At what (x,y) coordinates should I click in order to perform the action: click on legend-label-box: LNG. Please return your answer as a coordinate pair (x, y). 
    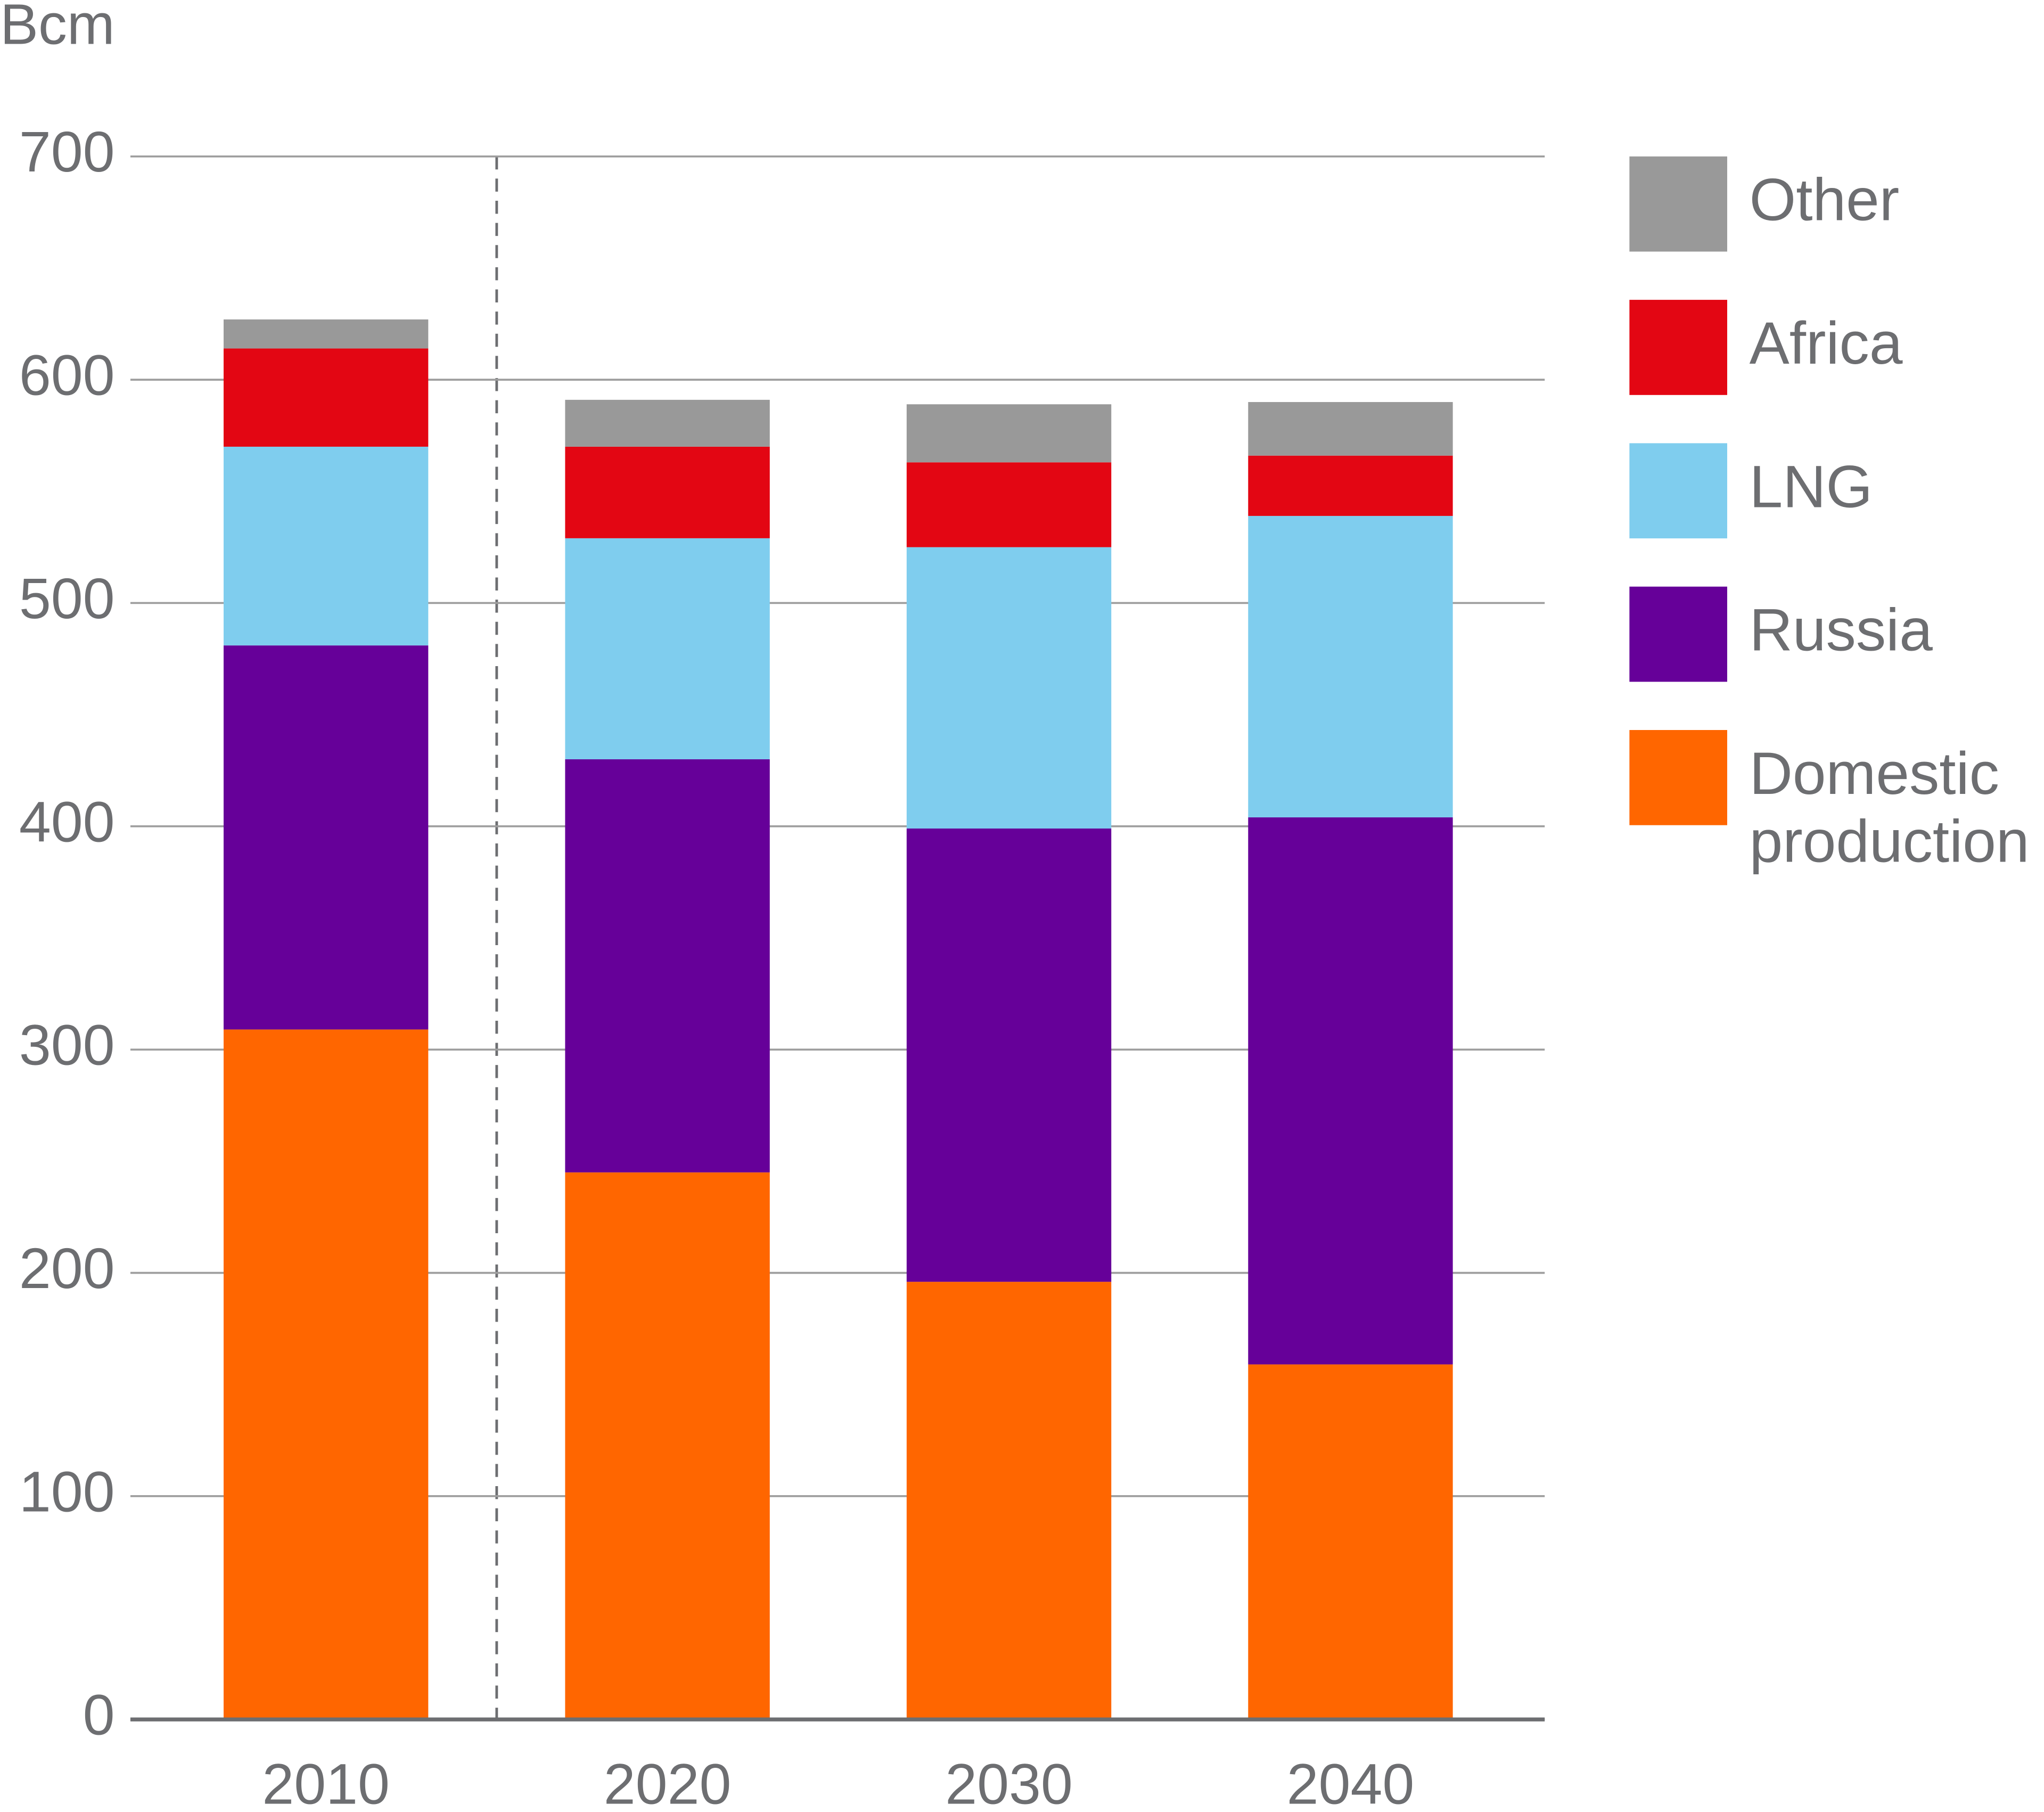
    Looking at the image, I should click on (1811, 487).